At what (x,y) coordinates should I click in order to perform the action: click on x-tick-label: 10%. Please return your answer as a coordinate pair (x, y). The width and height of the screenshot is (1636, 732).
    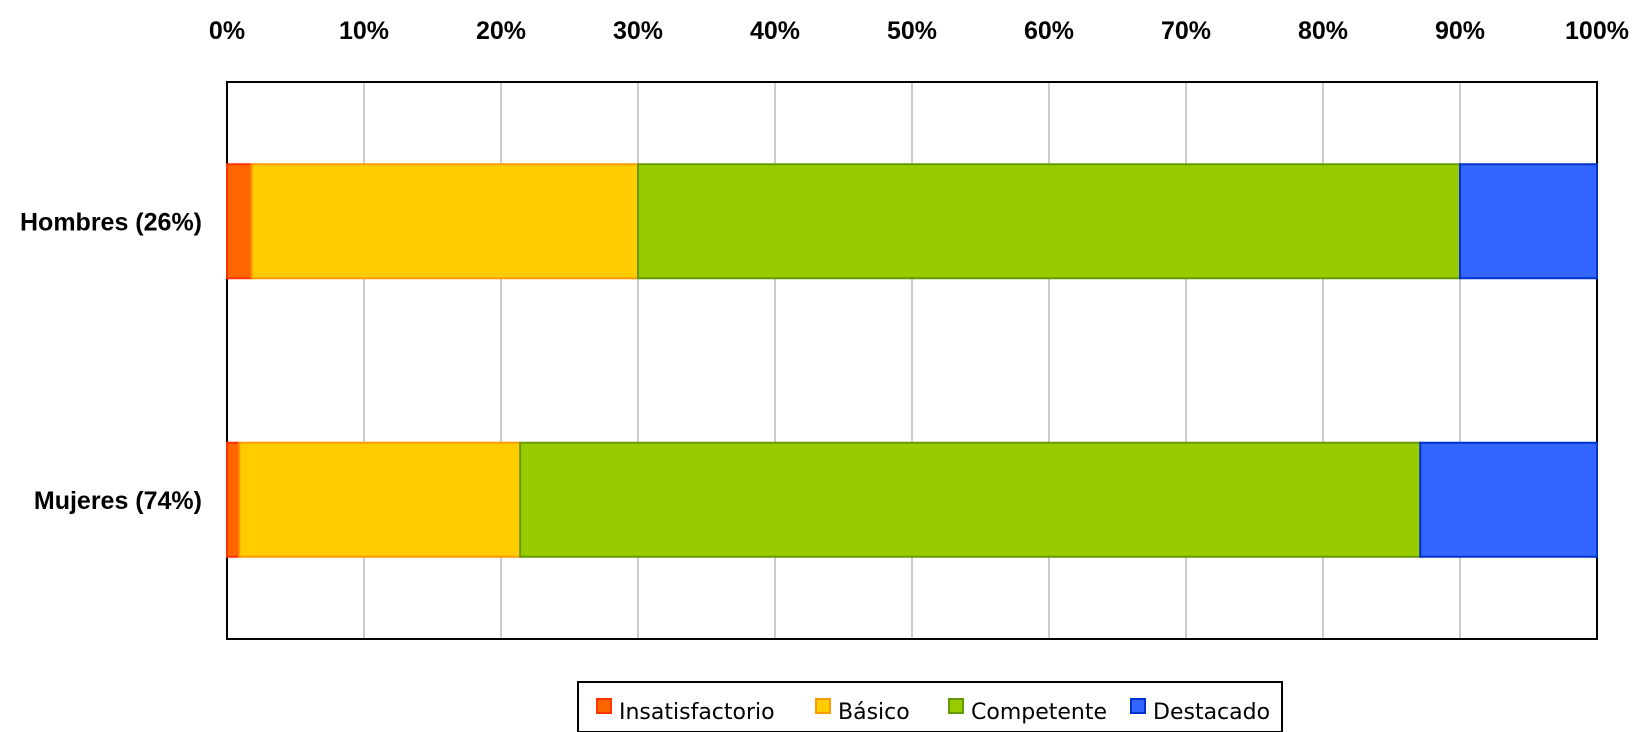
    Looking at the image, I should click on (364, 31).